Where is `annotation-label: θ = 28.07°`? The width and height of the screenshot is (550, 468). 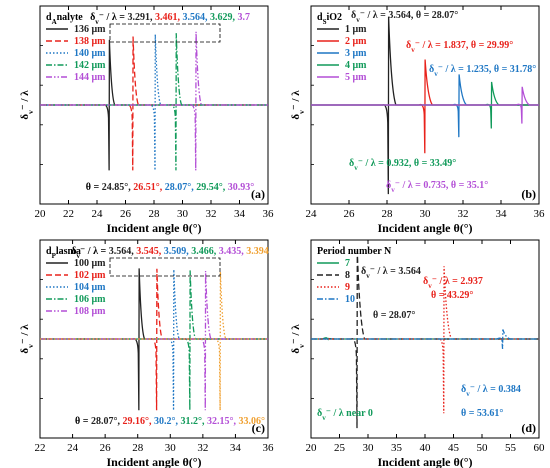
annotation-label: θ = 28.07° is located at coordinates (394, 315).